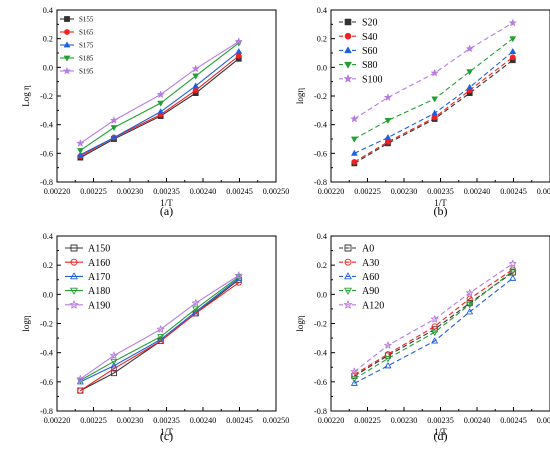 This screenshot has width=550, height=461. What do you see at coordinates (67, 32) in the screenshot?
I see `legend-marker-S165` at bounding box center [67, 32].